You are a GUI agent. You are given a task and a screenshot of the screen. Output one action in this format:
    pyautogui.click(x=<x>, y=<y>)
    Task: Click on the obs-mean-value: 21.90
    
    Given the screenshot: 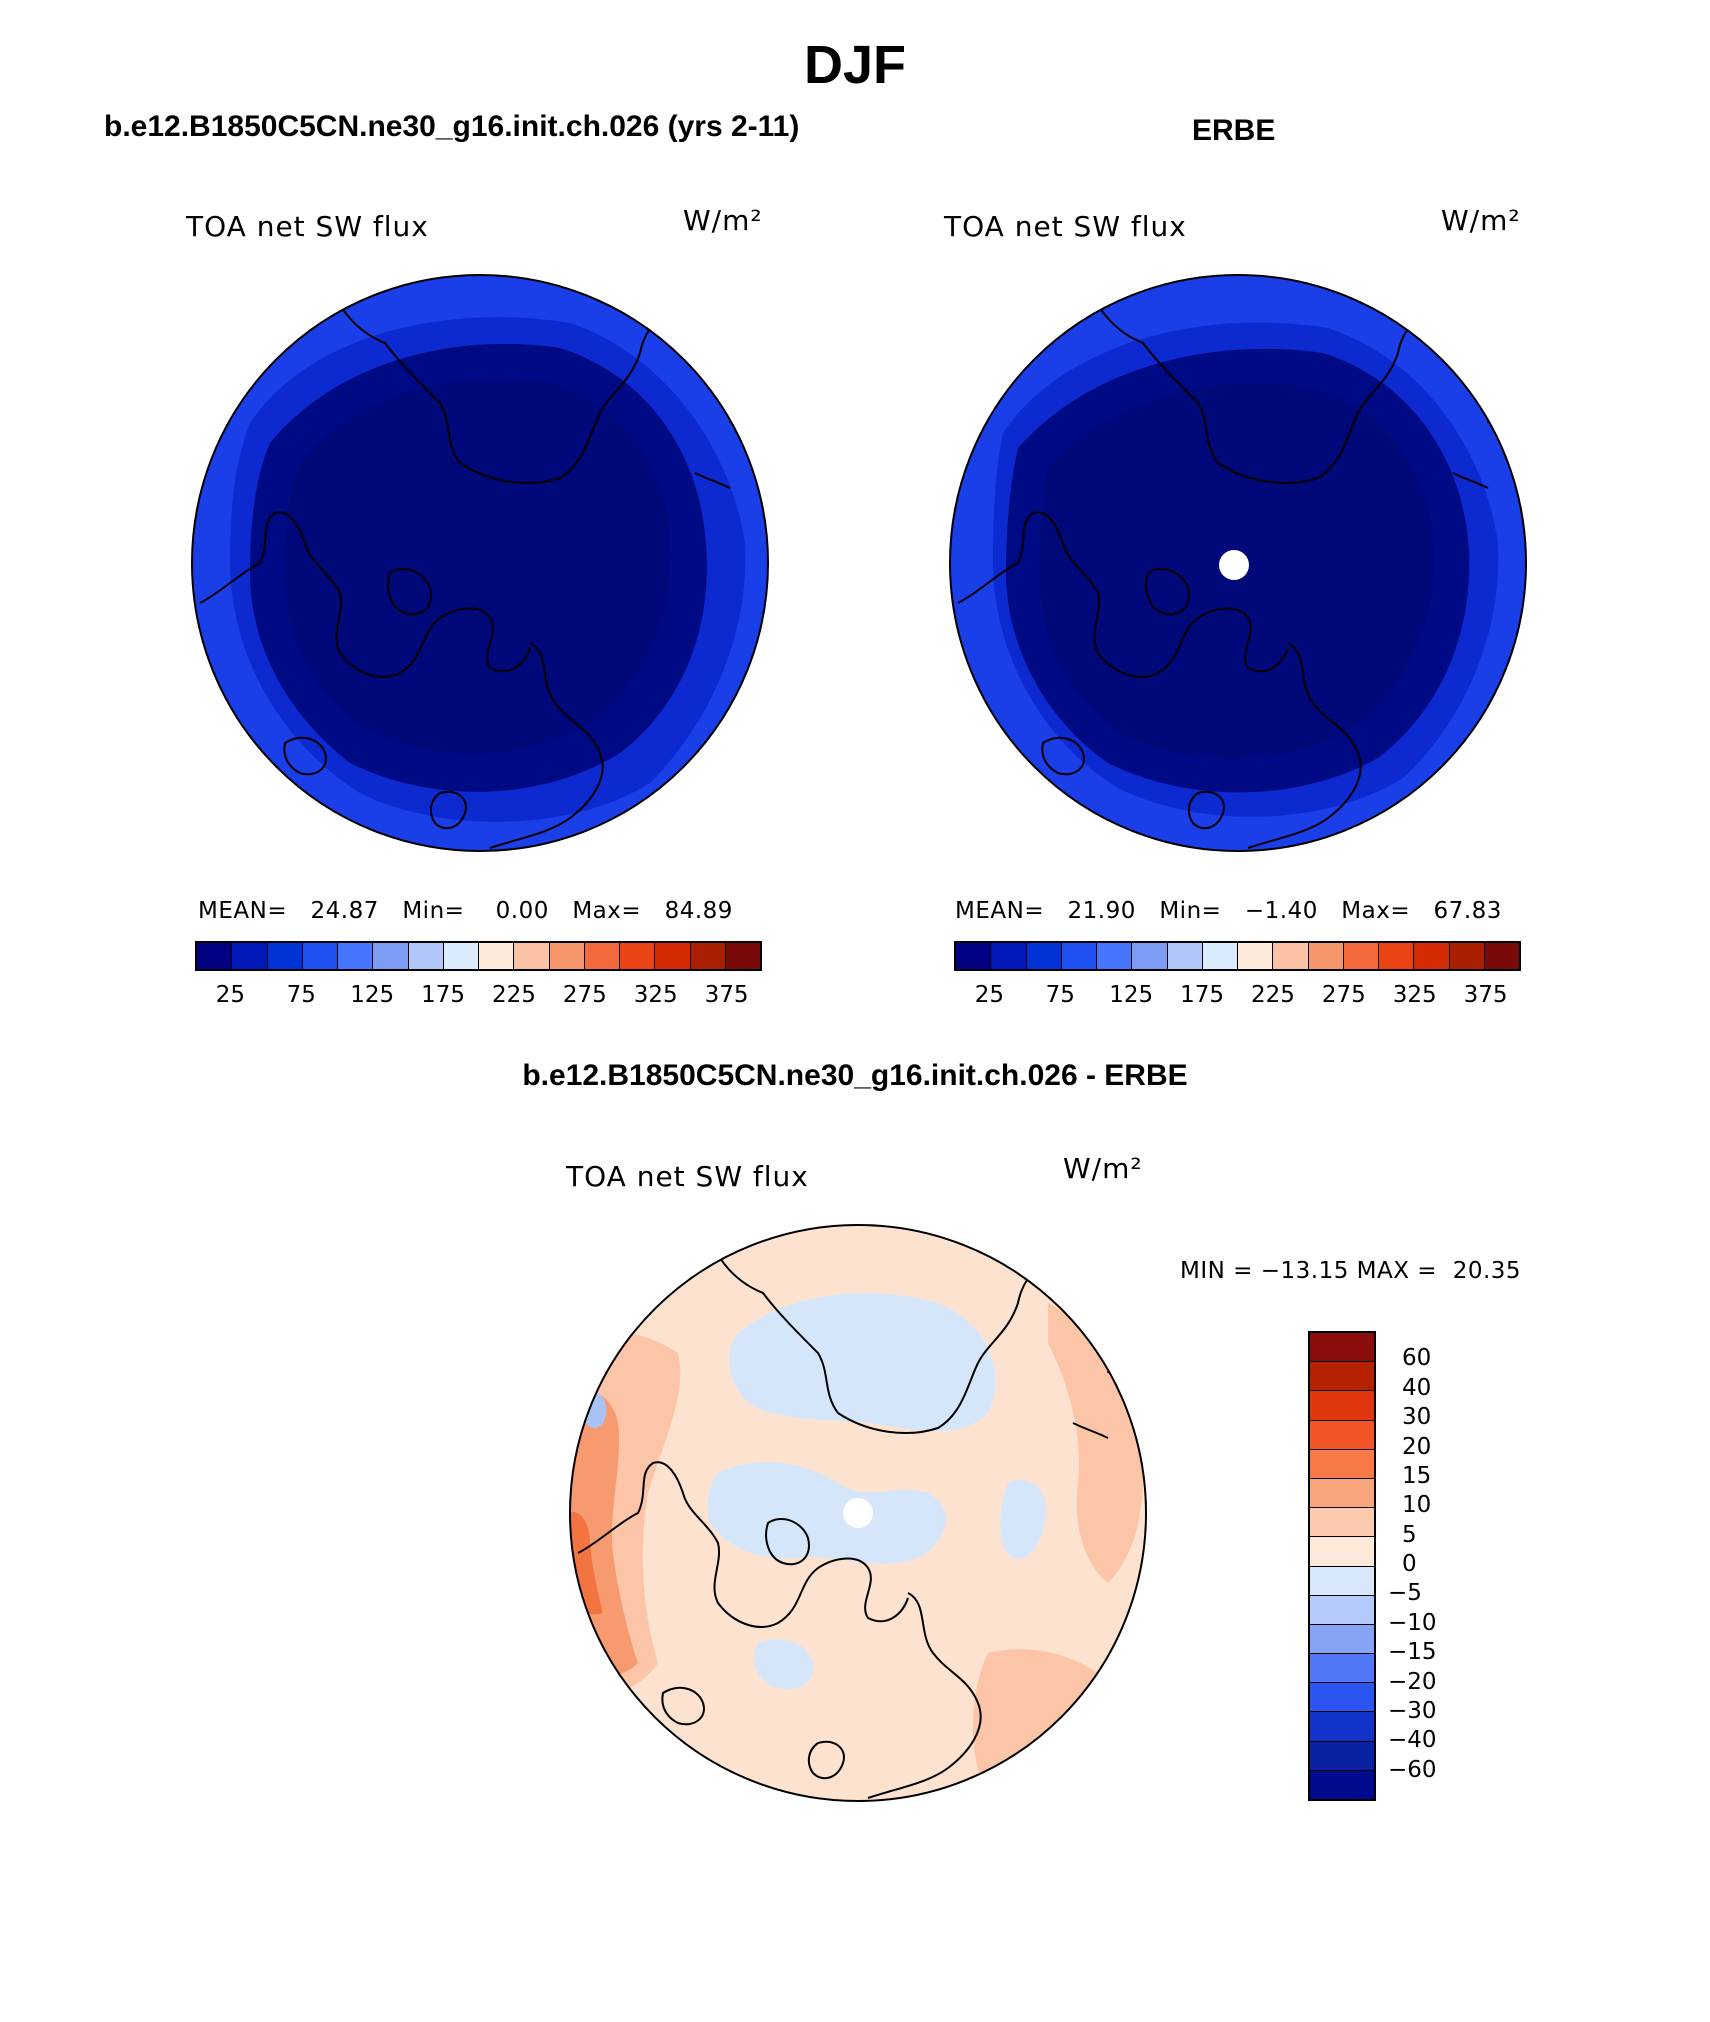 What is the action you would take?
    pyautogui.click(x=1101, y=911)
    